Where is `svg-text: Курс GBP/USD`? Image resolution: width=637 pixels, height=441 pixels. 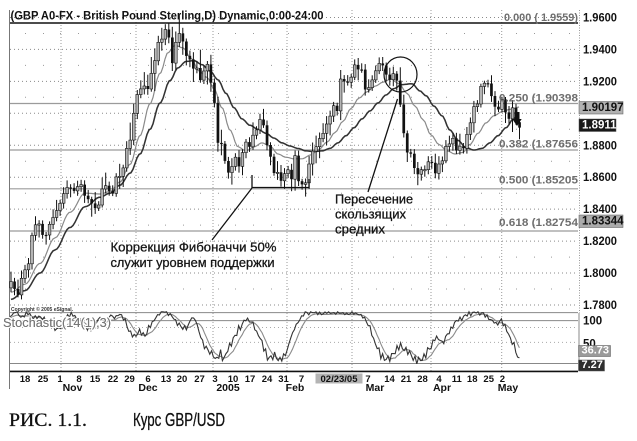 svg-text: Курс GBP/USD is located at coordinates (179, 420).